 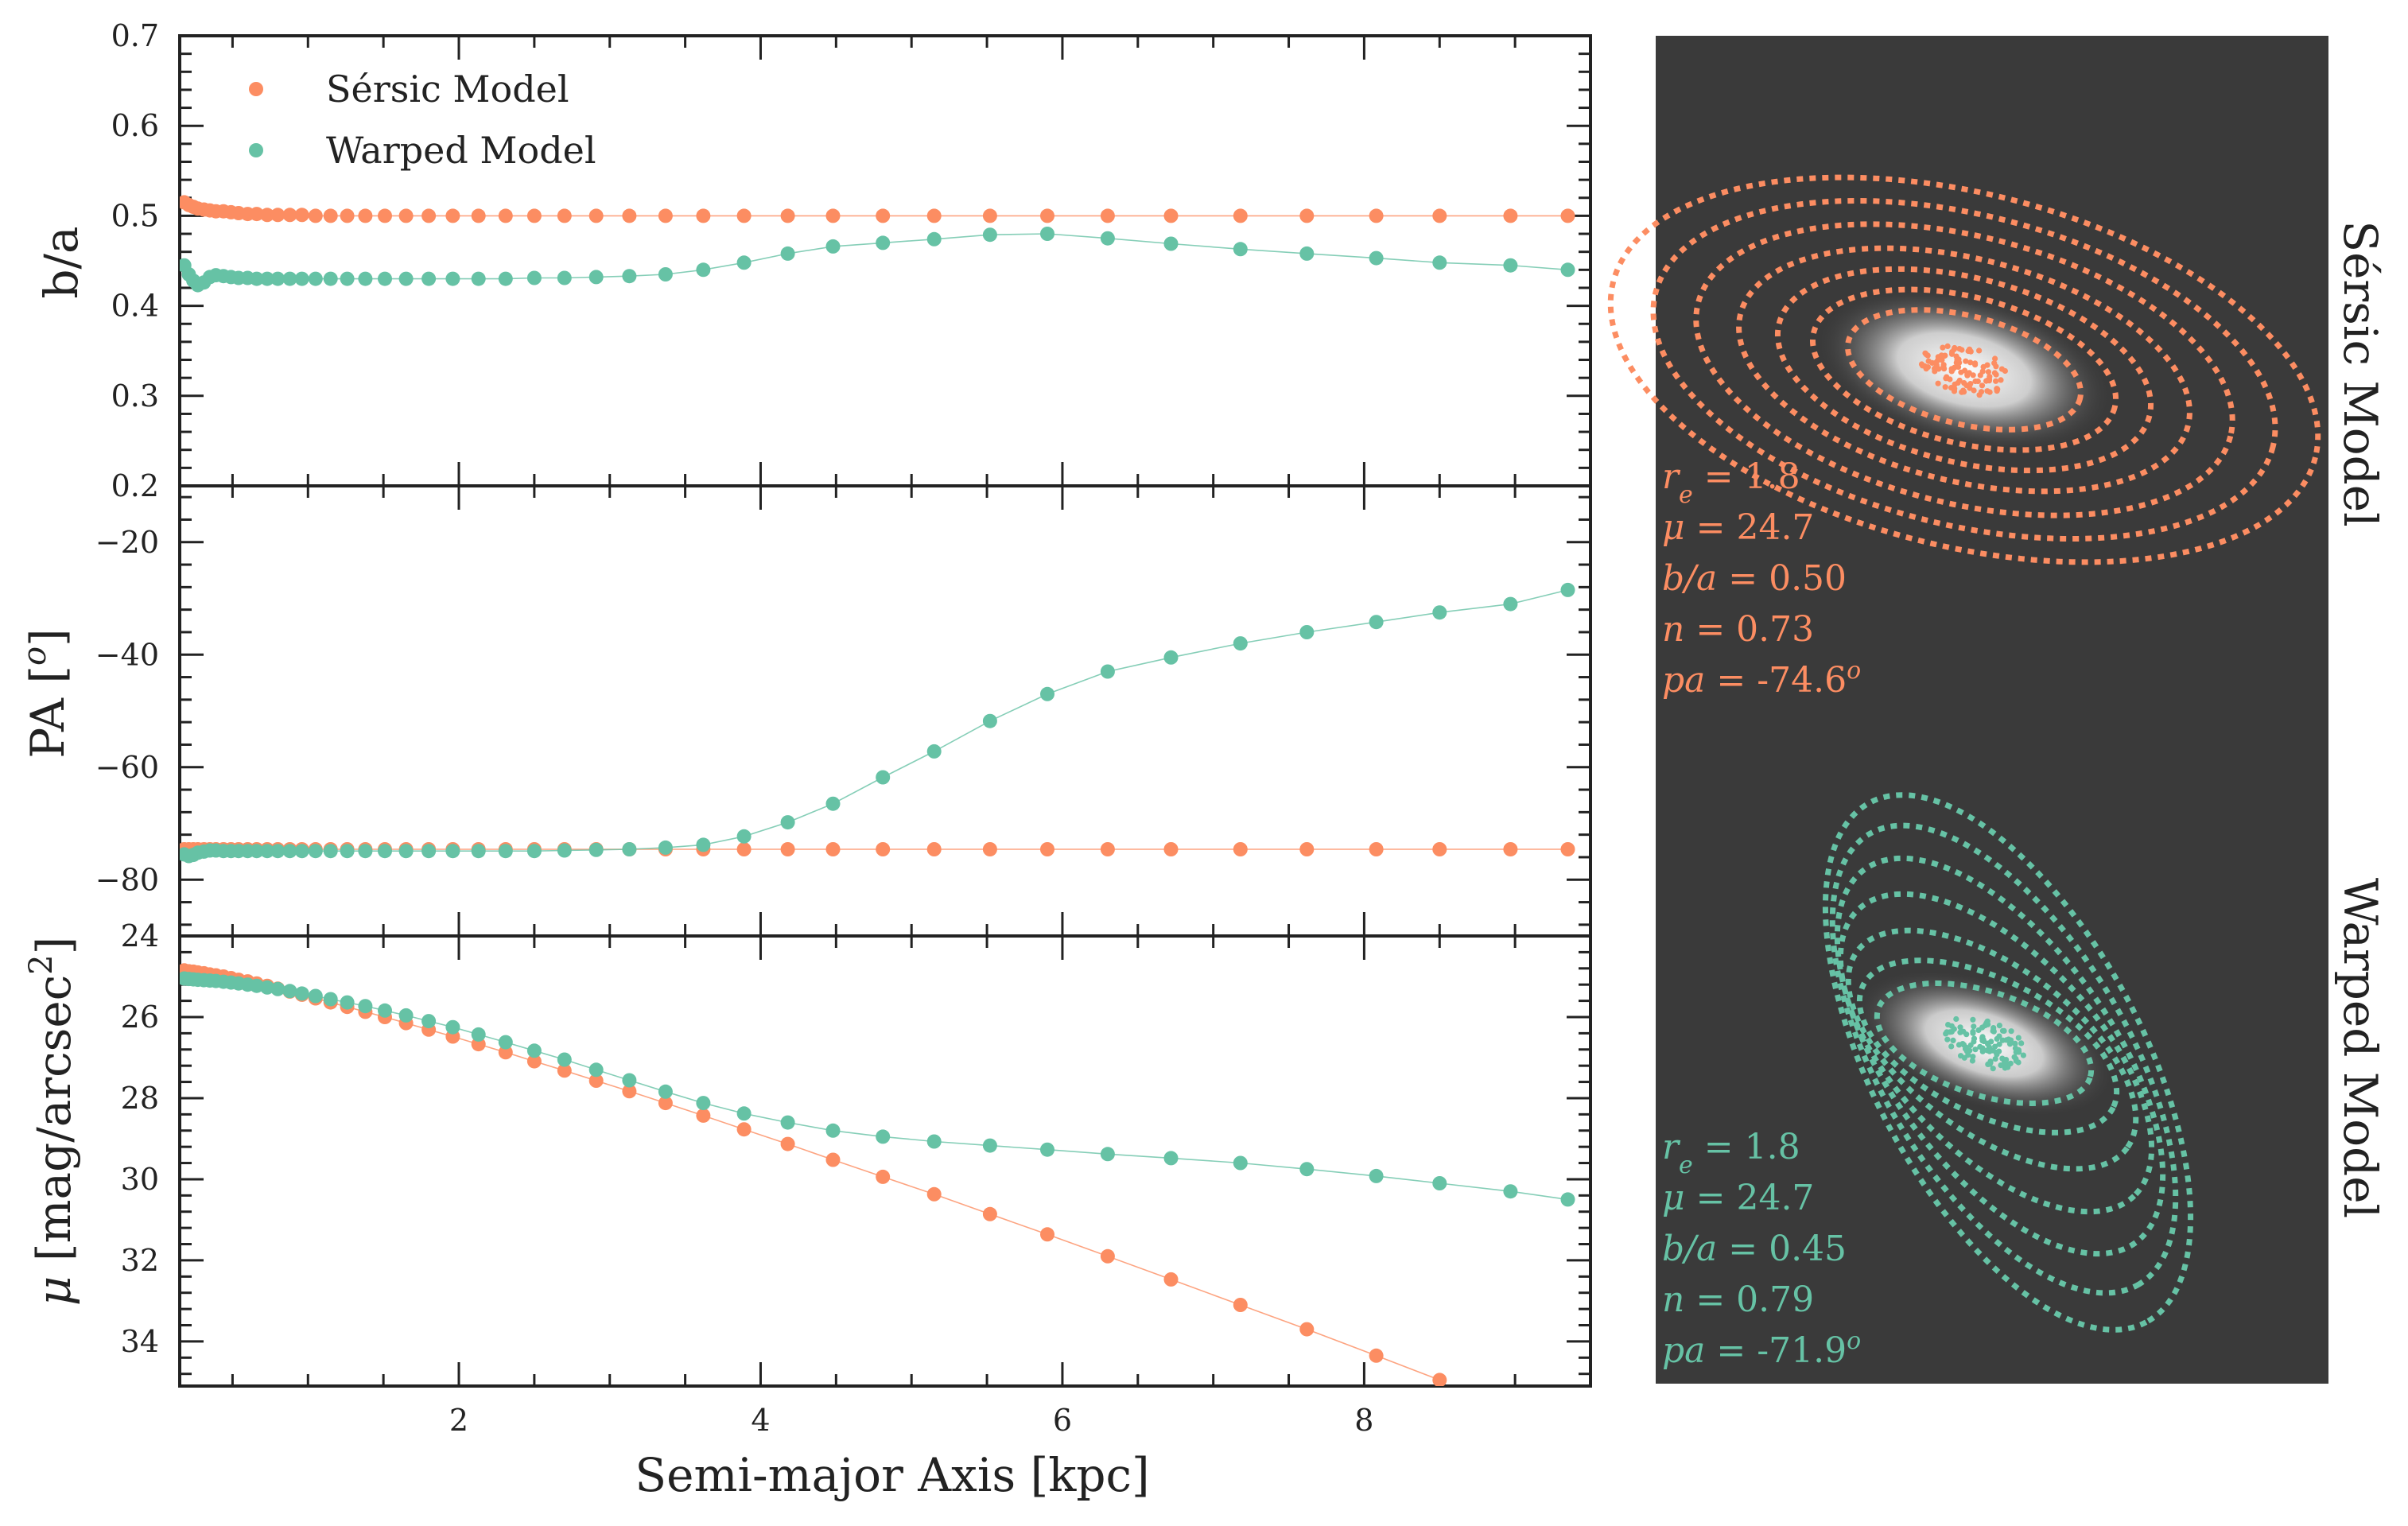 I want to click on img-sersic-isophote, so click(x=1964, y=369).